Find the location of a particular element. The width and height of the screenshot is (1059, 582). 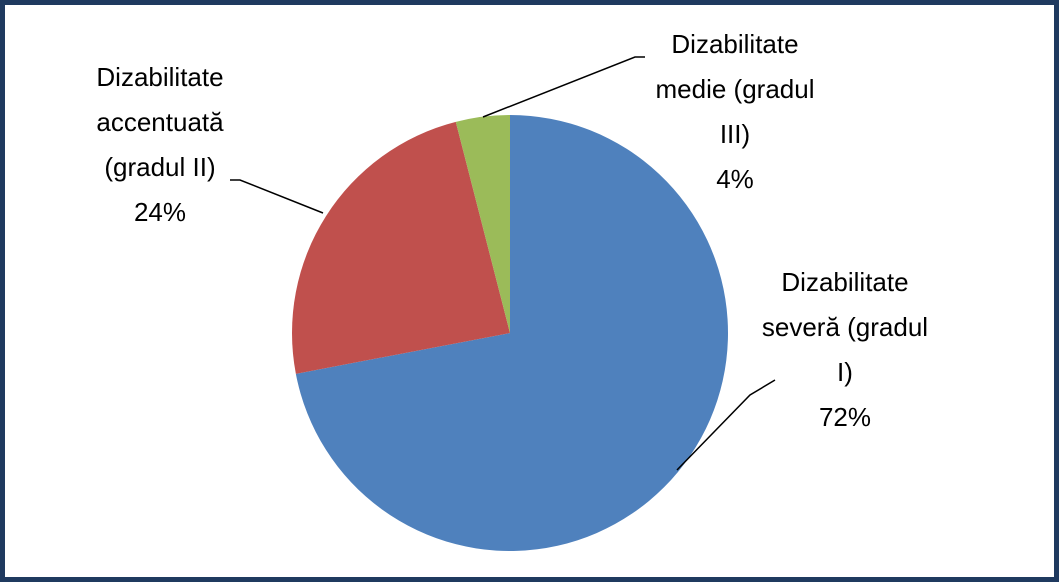

slice-label: Dizabilitate severă (gradul I) 72% is located at coordinates (845, 350).